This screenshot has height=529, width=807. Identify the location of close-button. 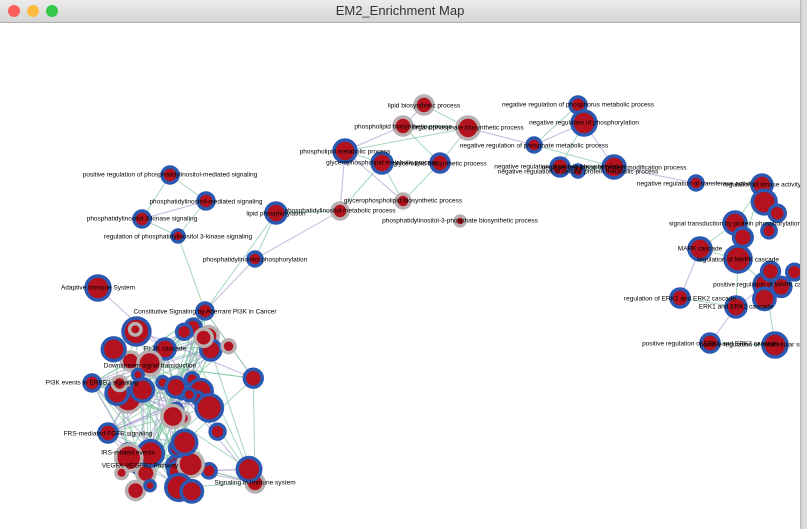
(14, 11).